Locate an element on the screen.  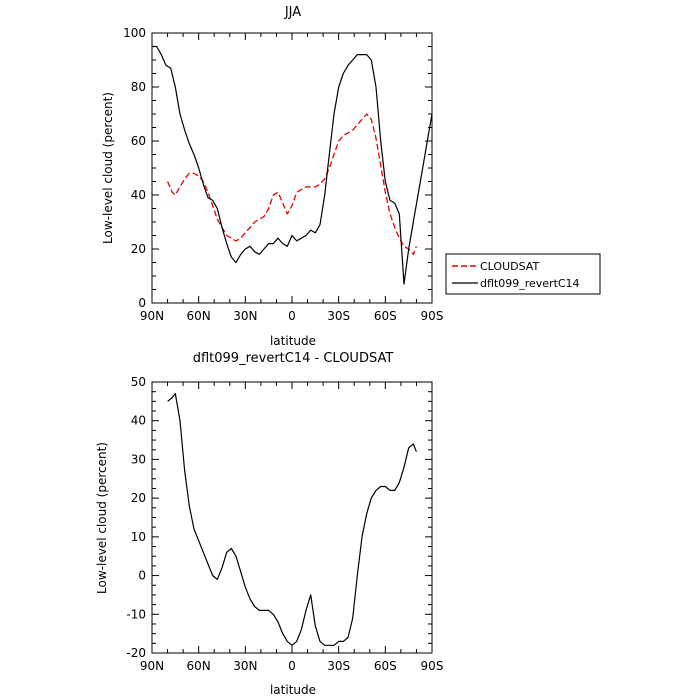
bottom-x-tick-label: 0 is located at coordinates (292, 666).